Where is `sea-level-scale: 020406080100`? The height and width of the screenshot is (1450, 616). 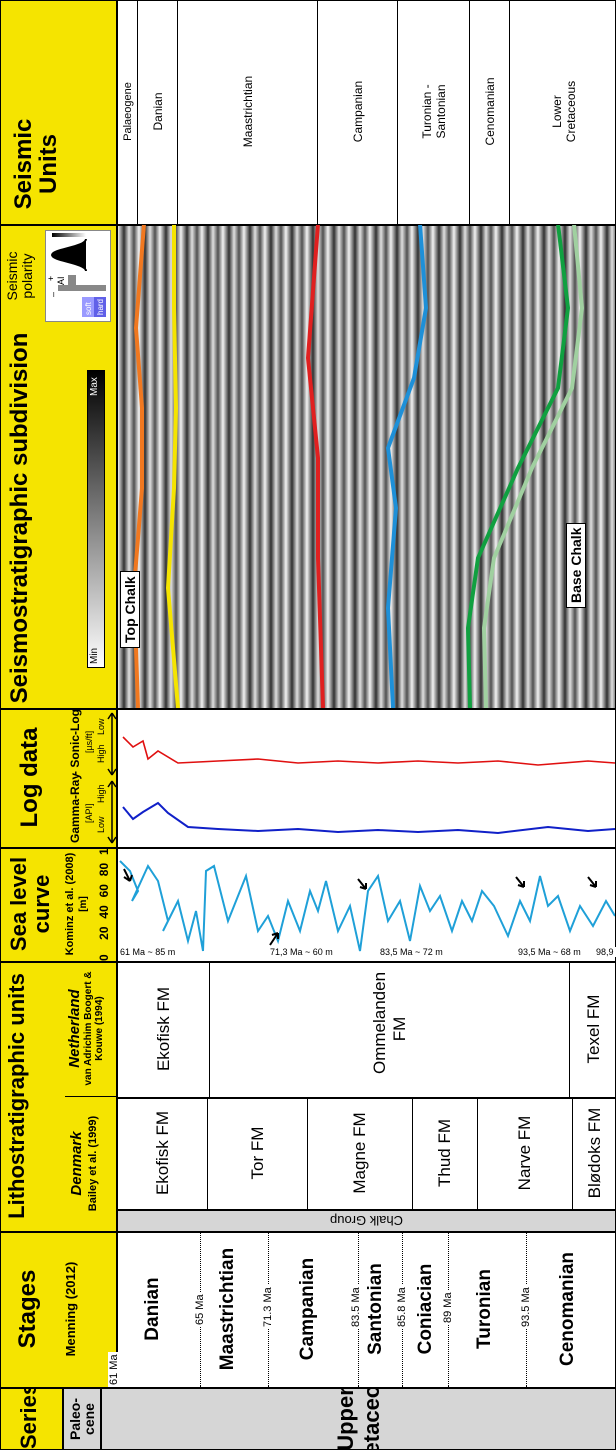 sea-level-scale: 020406080100 is located at coordinates (105, 904).